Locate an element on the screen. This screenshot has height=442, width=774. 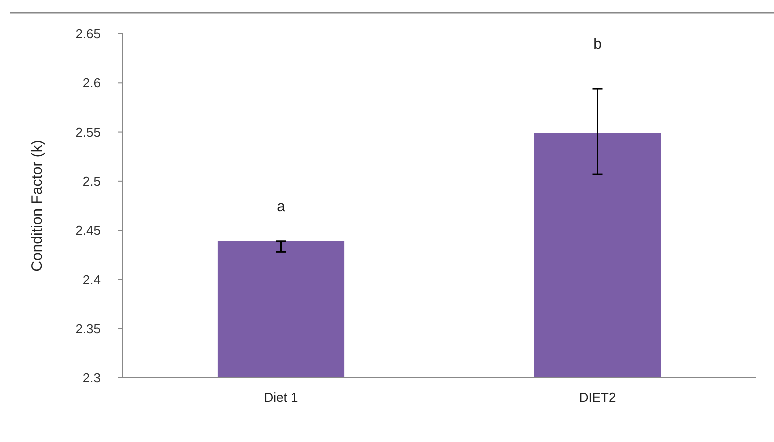
annotation: b is located at coordinates (598, 45).